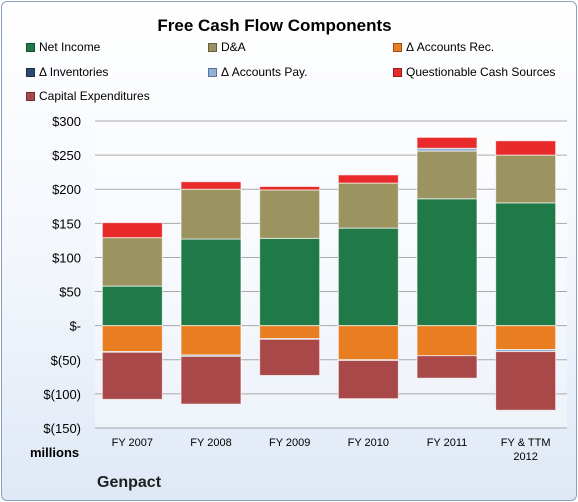 This screenshot has height=502, width=578. I want to click on legend-capex: Capital Expenditures, so click(88, 96).